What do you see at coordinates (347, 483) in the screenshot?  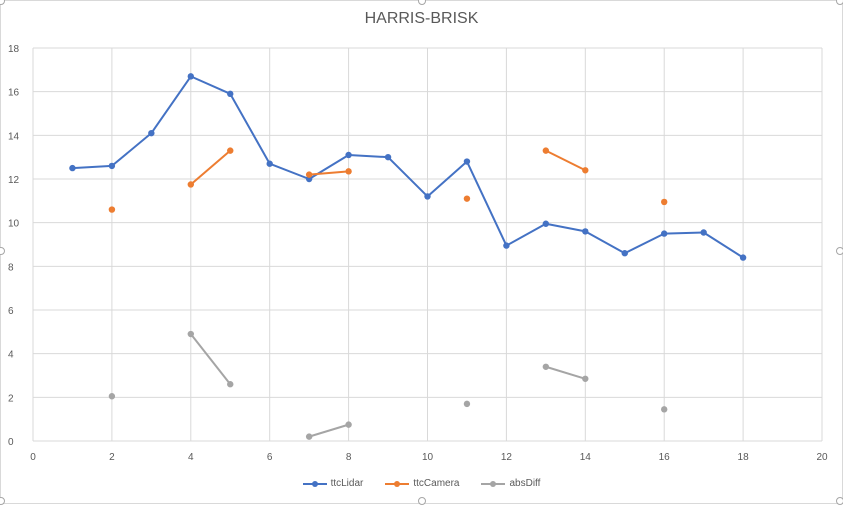 I see `legend-label: ttcLidar` at bounding box center [347, 483].